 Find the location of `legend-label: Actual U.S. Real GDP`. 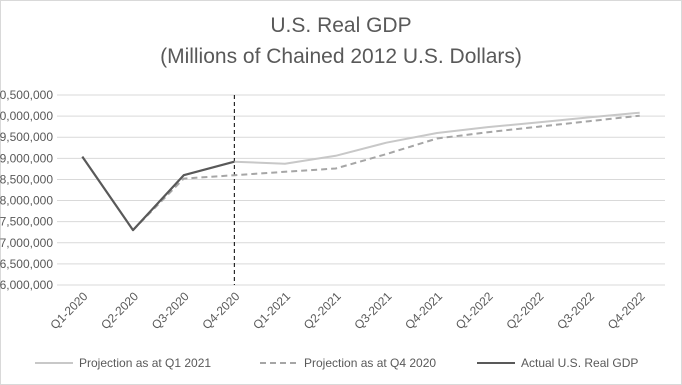

legend-label: Actual U.S. Real GDP is located at coordinates (579, 363).